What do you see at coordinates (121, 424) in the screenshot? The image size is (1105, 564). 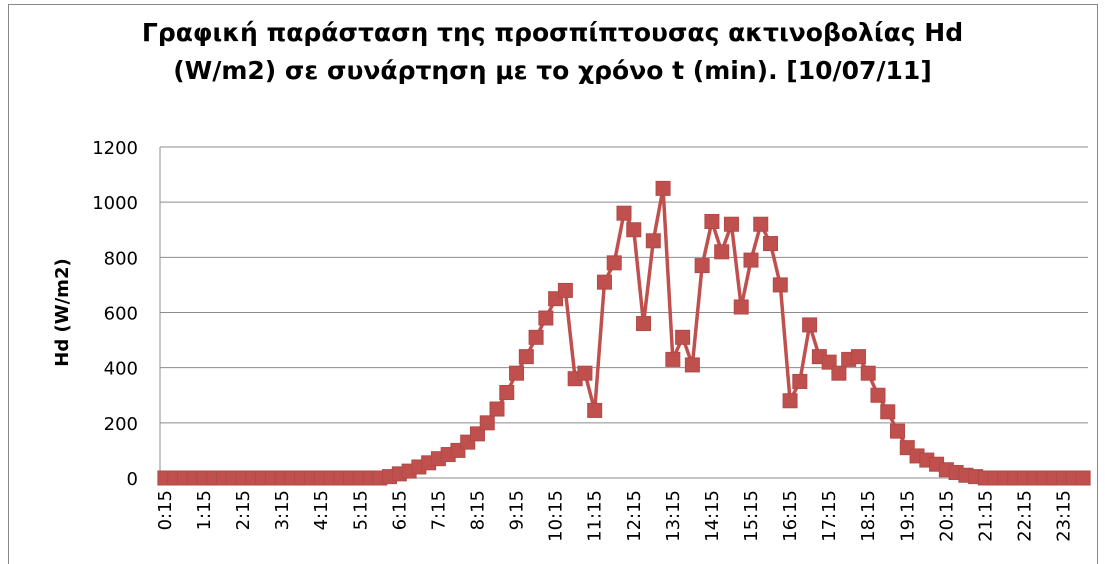 I see `y-tick-label: 200` at bounding box center [121, 424].